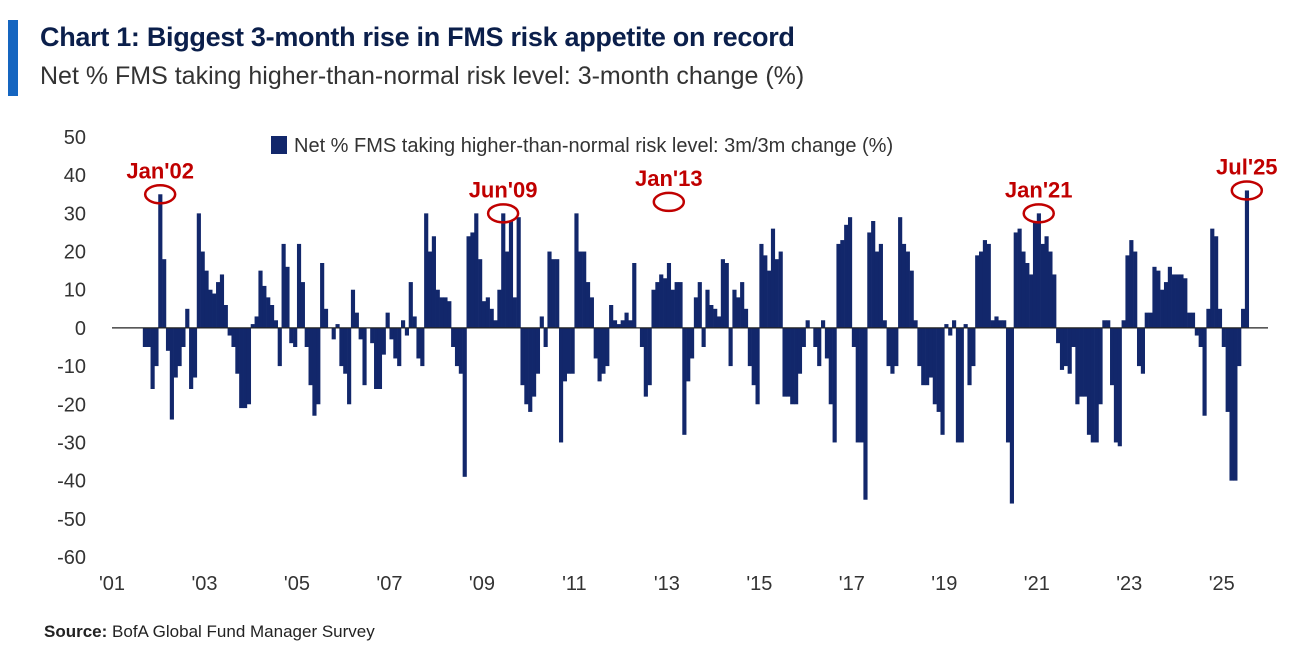 Image resolution: width=1302 pixels, height=653 pixels. Describe the element at coordinates (297, 584) in the screenshot. I see `x-tick-label: '05` at that location.